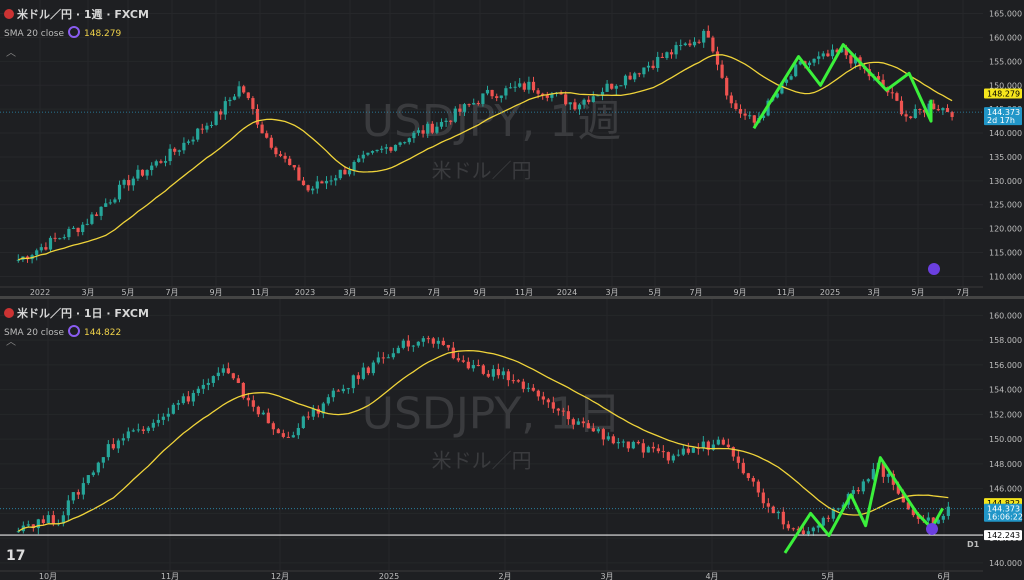 The height and width of the screenshot is (580, 1024). I want to click on daily-indicator-label: SMA 20 close, so click(34, 333).